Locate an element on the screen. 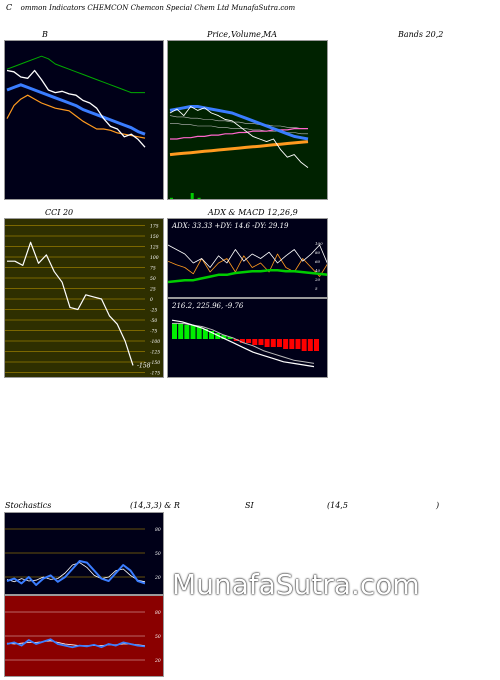  macd-chart is located at coordinates (245, 343).